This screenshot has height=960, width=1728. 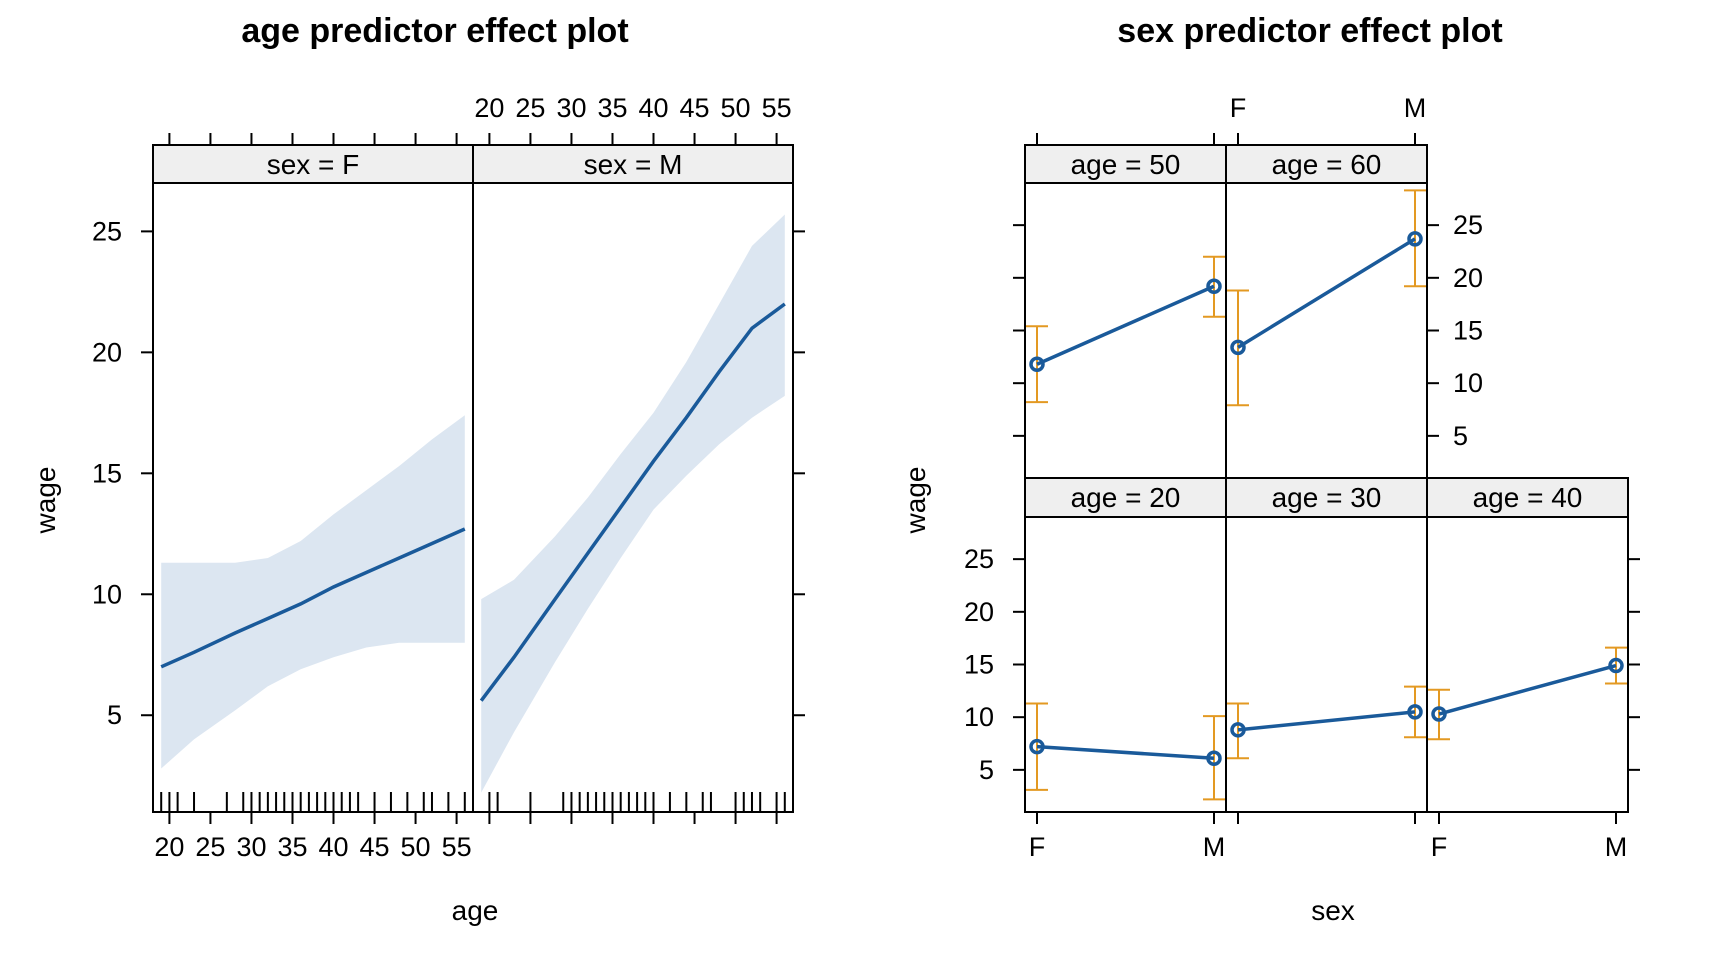 I want to click on age-y-tick-label-4: 25, so click(x=107, y=231).